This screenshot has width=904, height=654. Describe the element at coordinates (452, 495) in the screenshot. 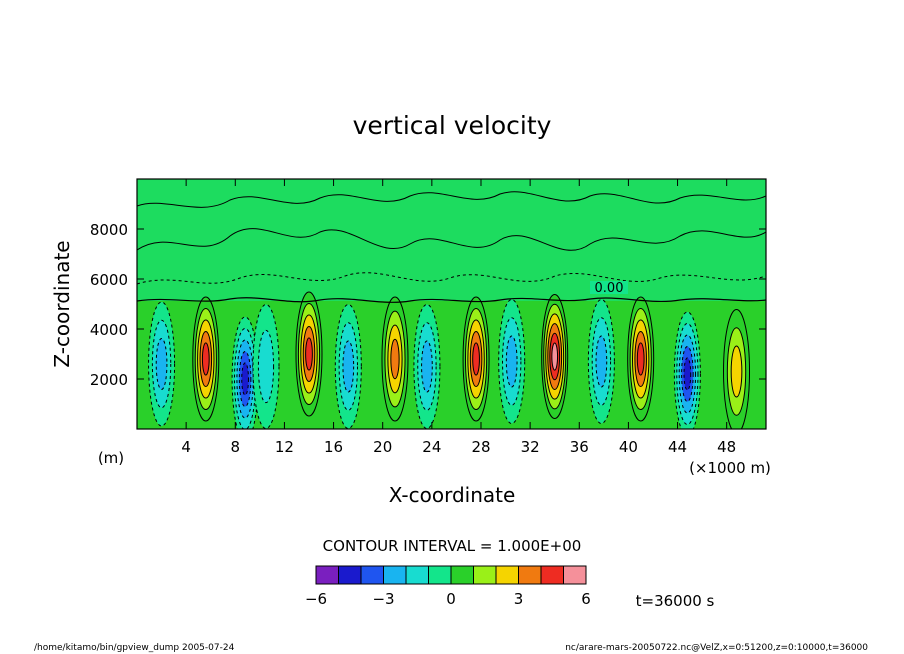

I see `x-axis-label: X-coordinate` at that location.